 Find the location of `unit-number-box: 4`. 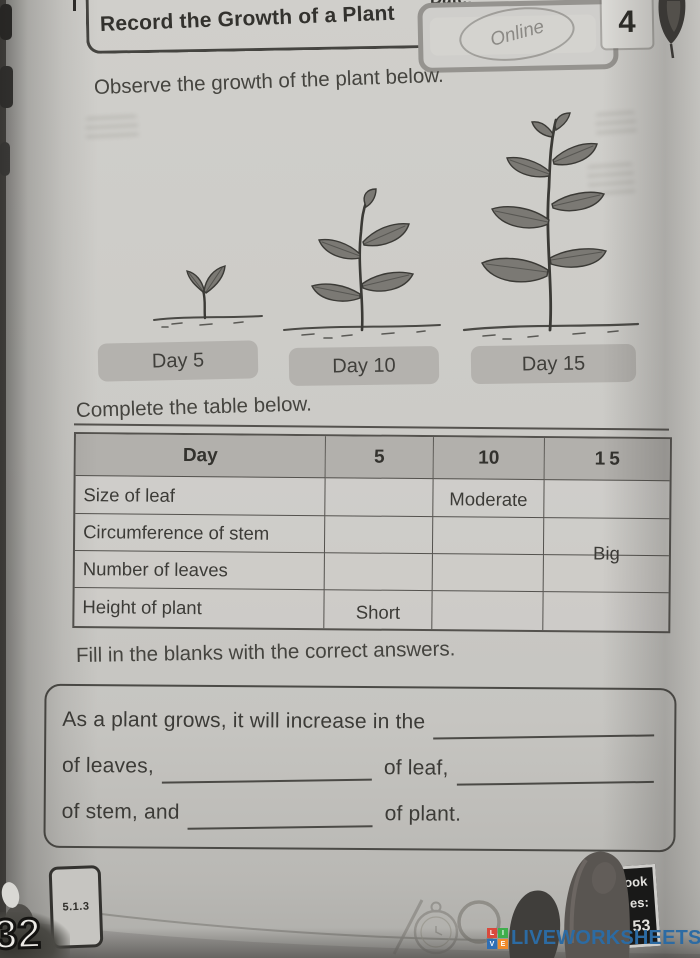

unit-number-box: 4 is located at coordinates (627, 24).